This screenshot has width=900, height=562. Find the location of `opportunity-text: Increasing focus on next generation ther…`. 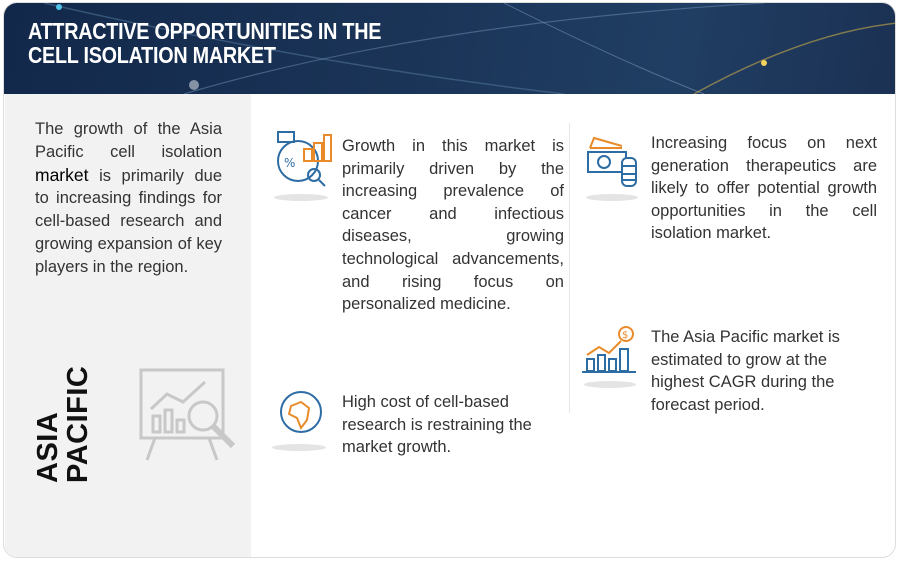

opportunity-text: Increasing focus on next generation ther… is located at coordinates (764, 188).